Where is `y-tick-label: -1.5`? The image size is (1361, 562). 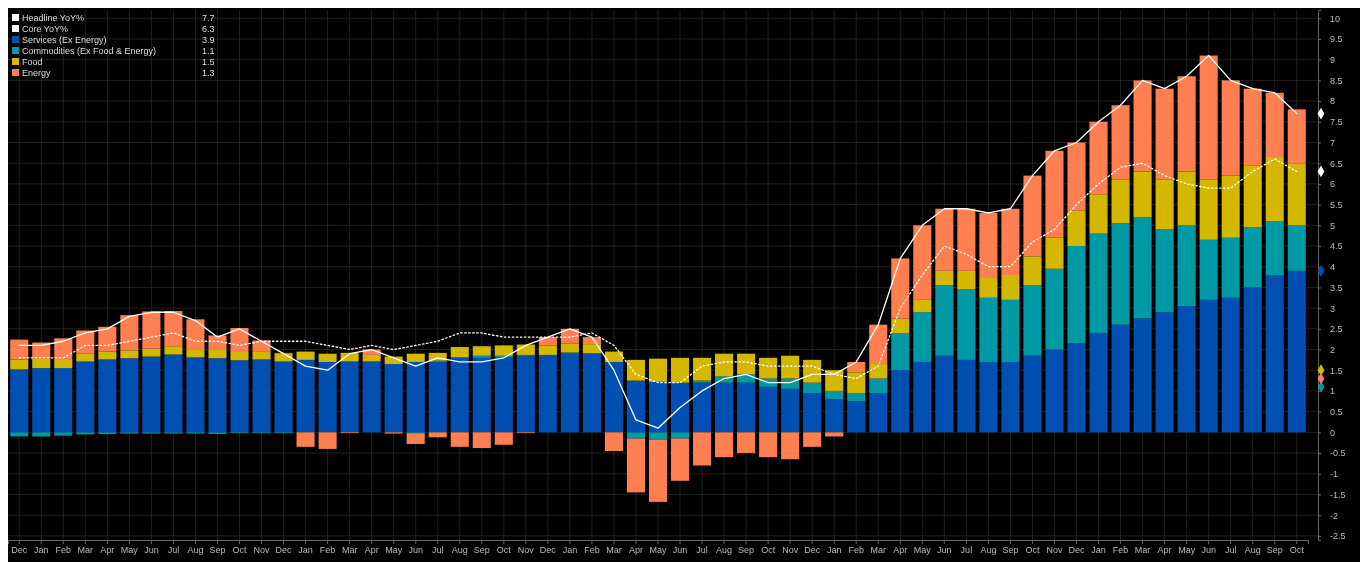
y-tick-label: -1.5 is located at coordinates (1338, 494).